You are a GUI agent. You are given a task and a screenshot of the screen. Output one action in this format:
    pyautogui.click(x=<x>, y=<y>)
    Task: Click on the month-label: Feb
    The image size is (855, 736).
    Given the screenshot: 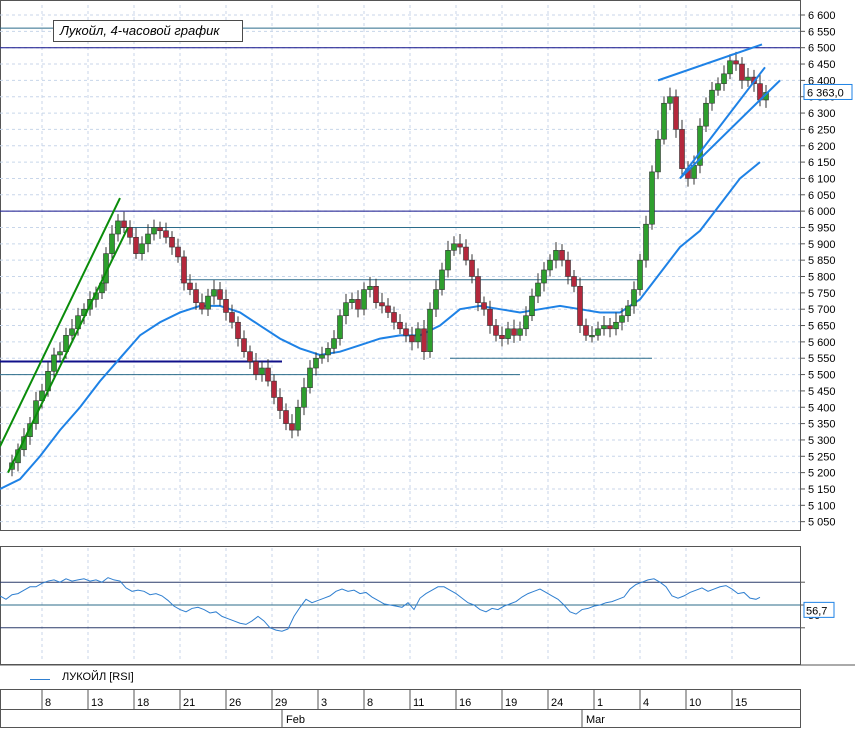 What is the action you would take?
    pyautogui.click(x=295, y=720)
    